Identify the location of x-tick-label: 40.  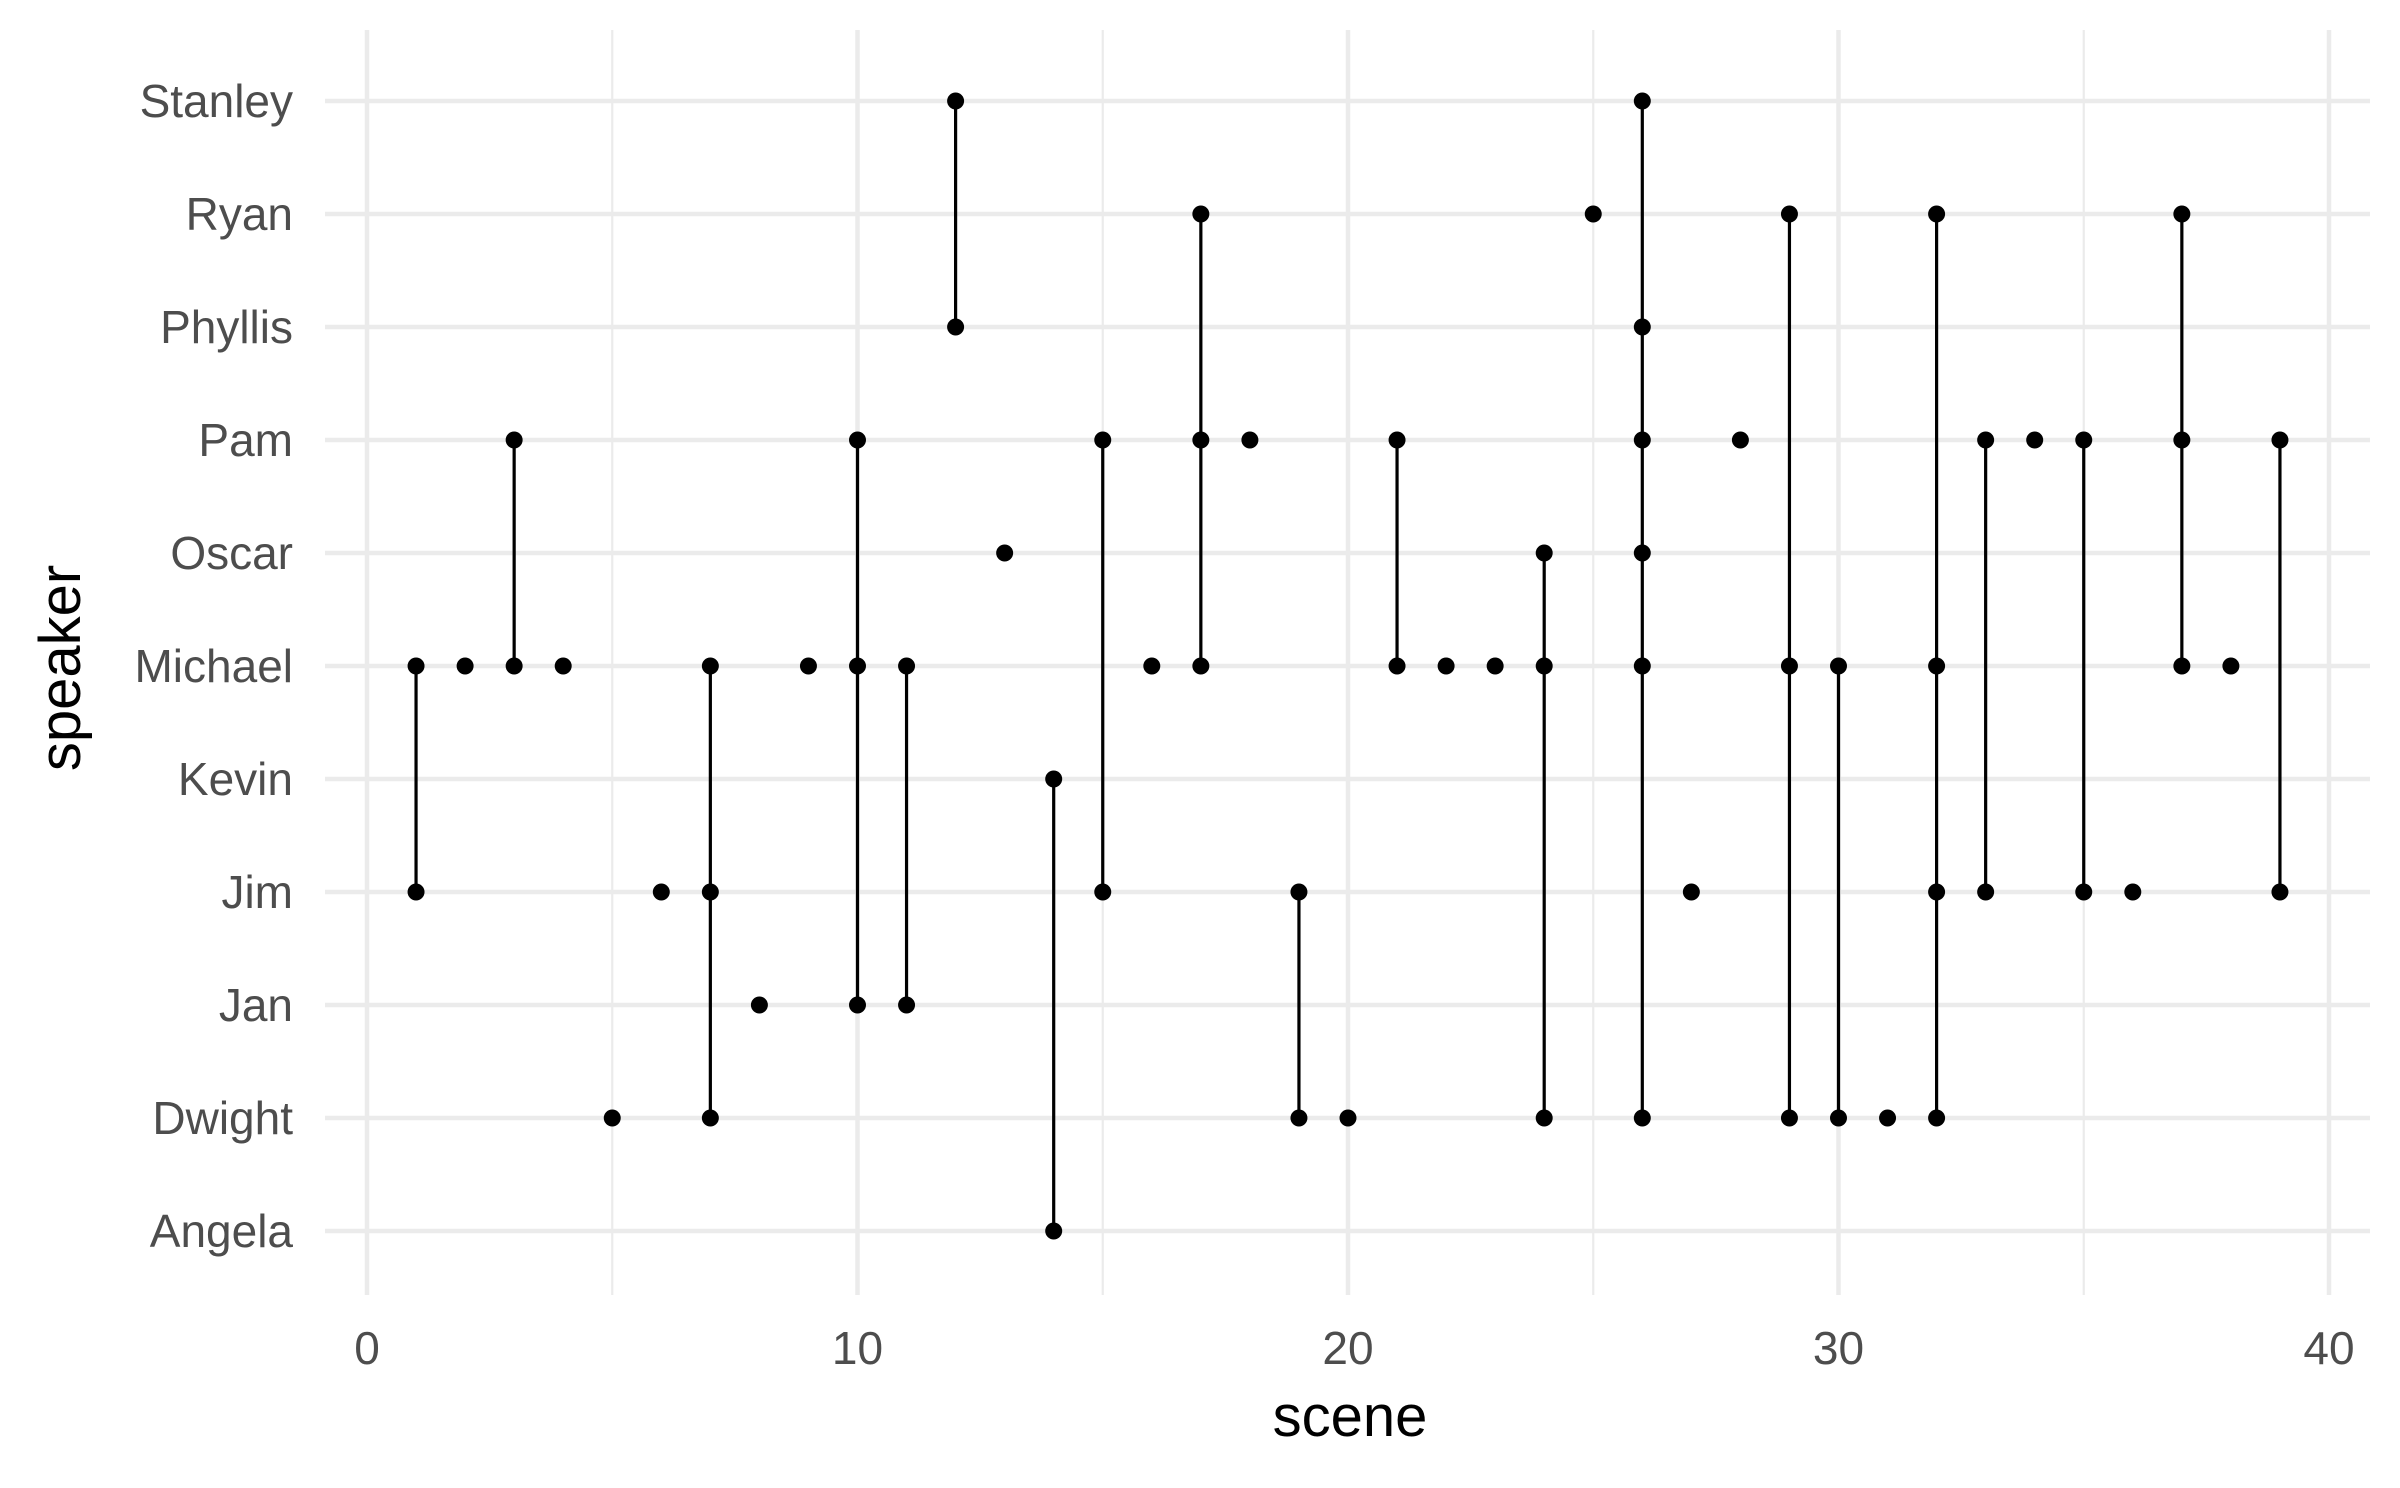
(2328, 1348).